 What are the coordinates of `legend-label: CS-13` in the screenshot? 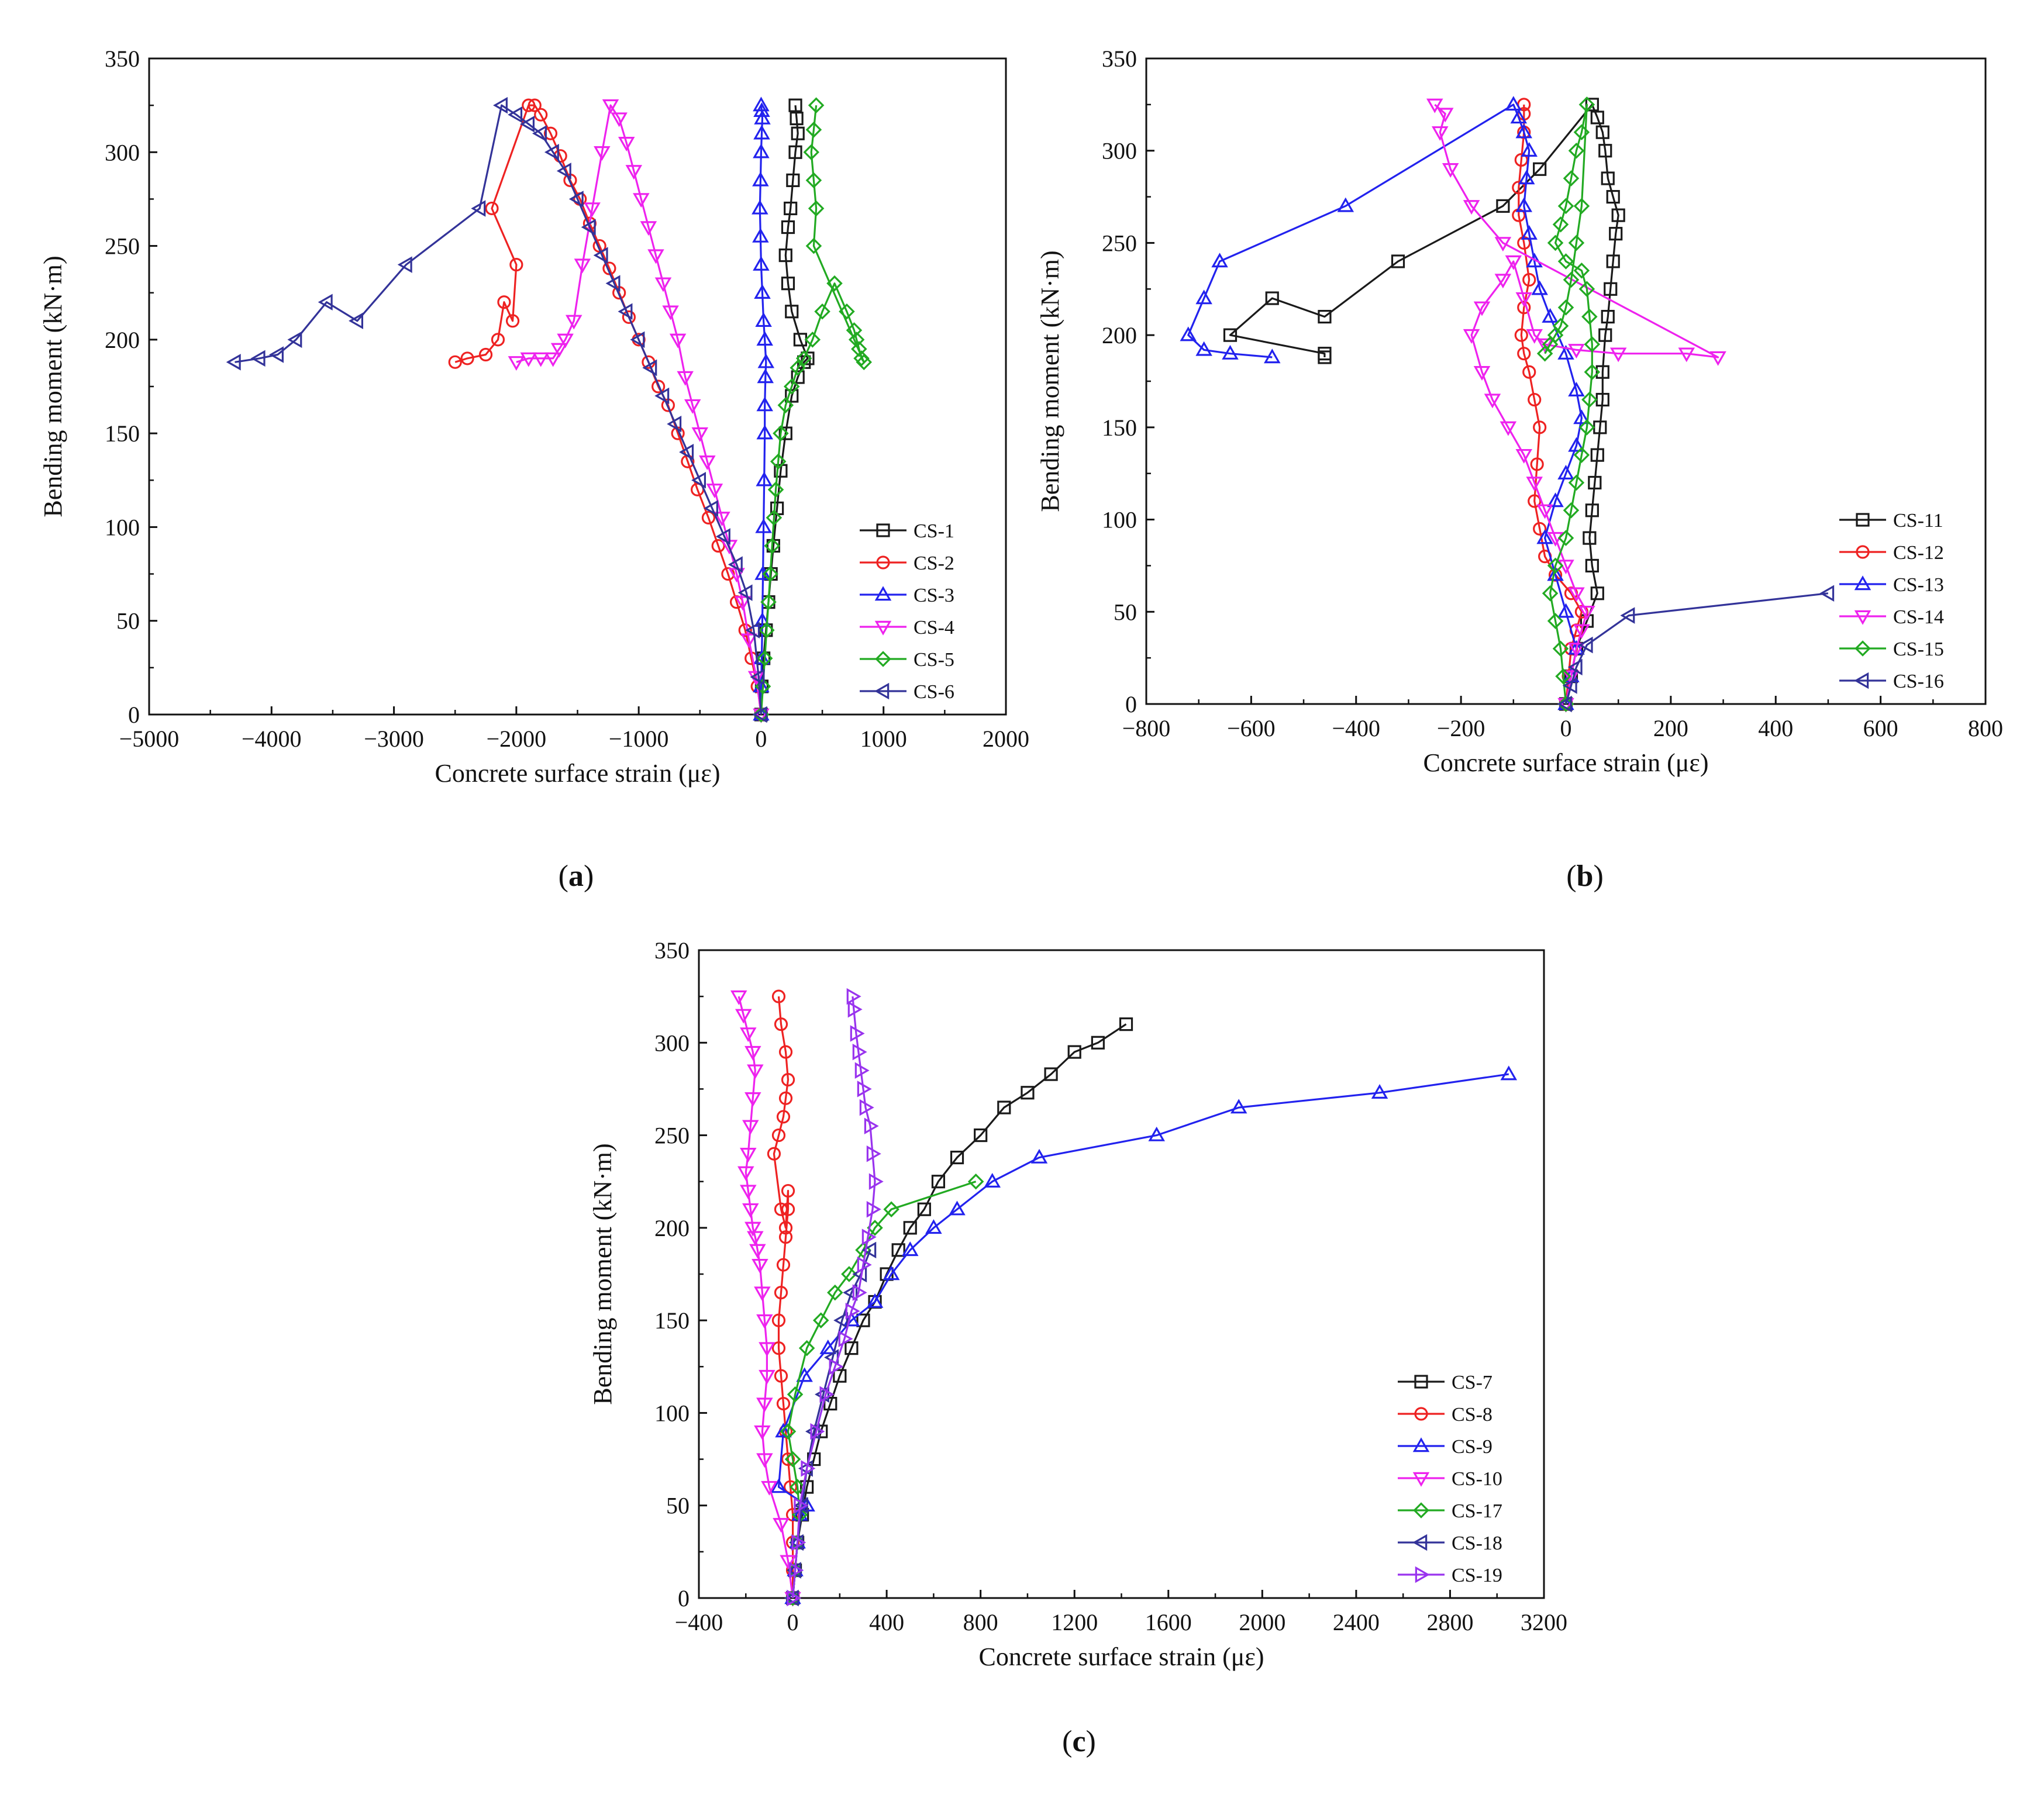 It's located at (1918, 585).